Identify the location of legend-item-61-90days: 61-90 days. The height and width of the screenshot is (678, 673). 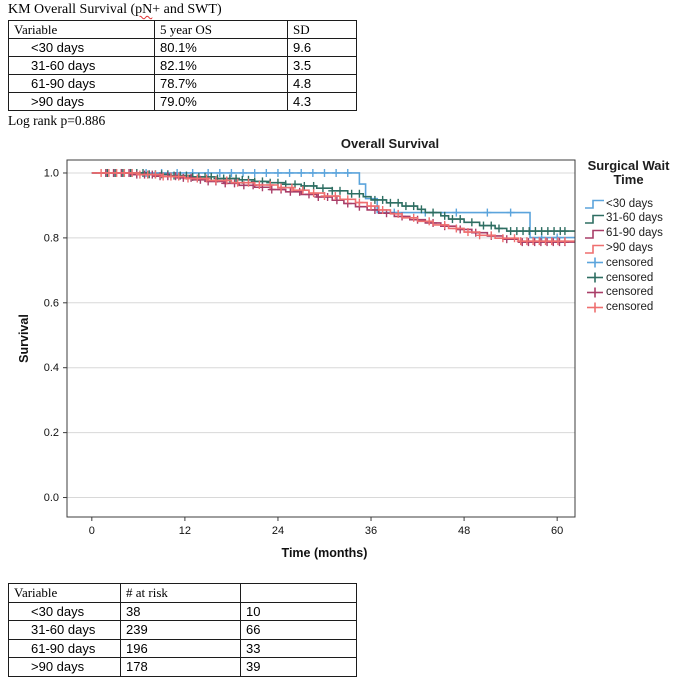
(628, 233).